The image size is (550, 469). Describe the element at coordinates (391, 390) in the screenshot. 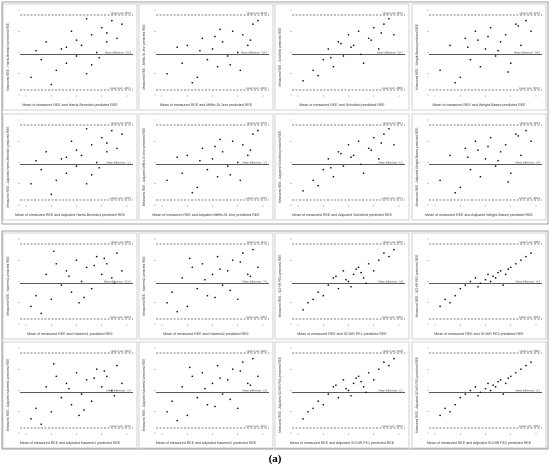

I see `mean-difference-label: Mean difference: -0.1` at that location.